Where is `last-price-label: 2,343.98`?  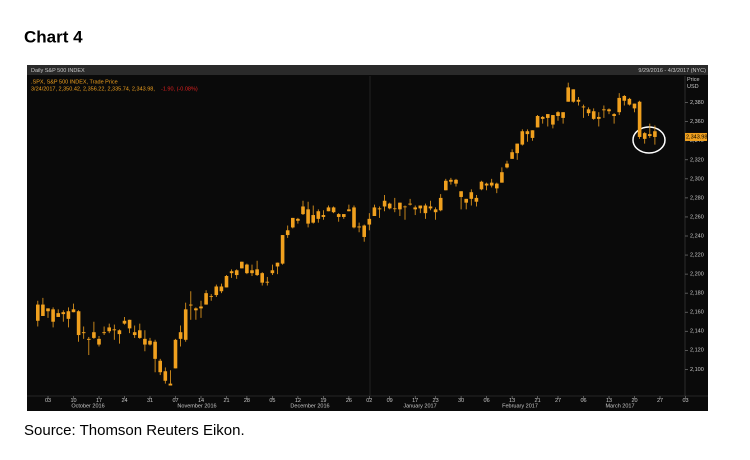 last-price-label: 2,343.98 is located at coordinates (696, 137).